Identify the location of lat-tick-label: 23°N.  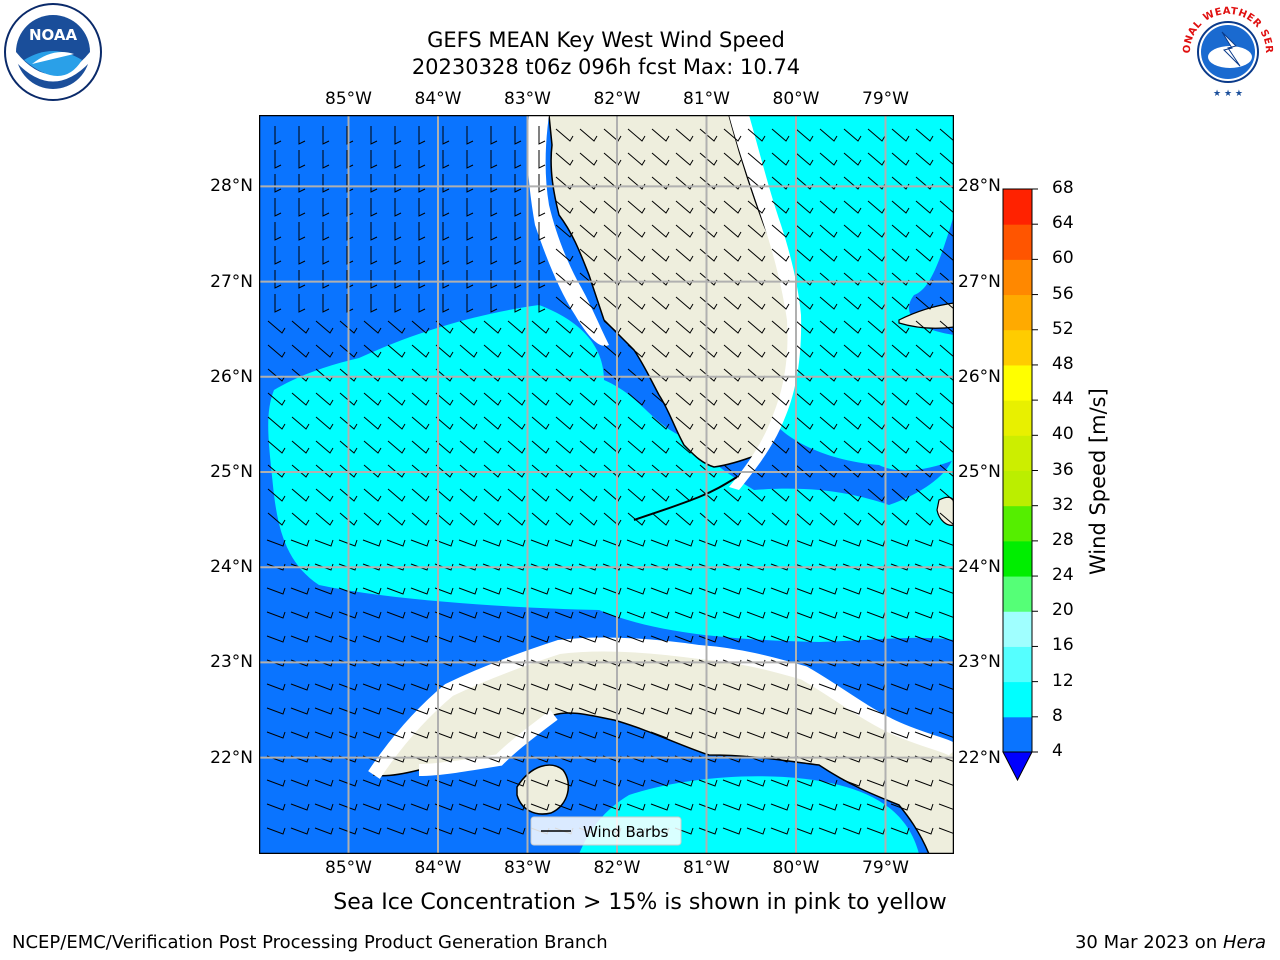
(231, 662).